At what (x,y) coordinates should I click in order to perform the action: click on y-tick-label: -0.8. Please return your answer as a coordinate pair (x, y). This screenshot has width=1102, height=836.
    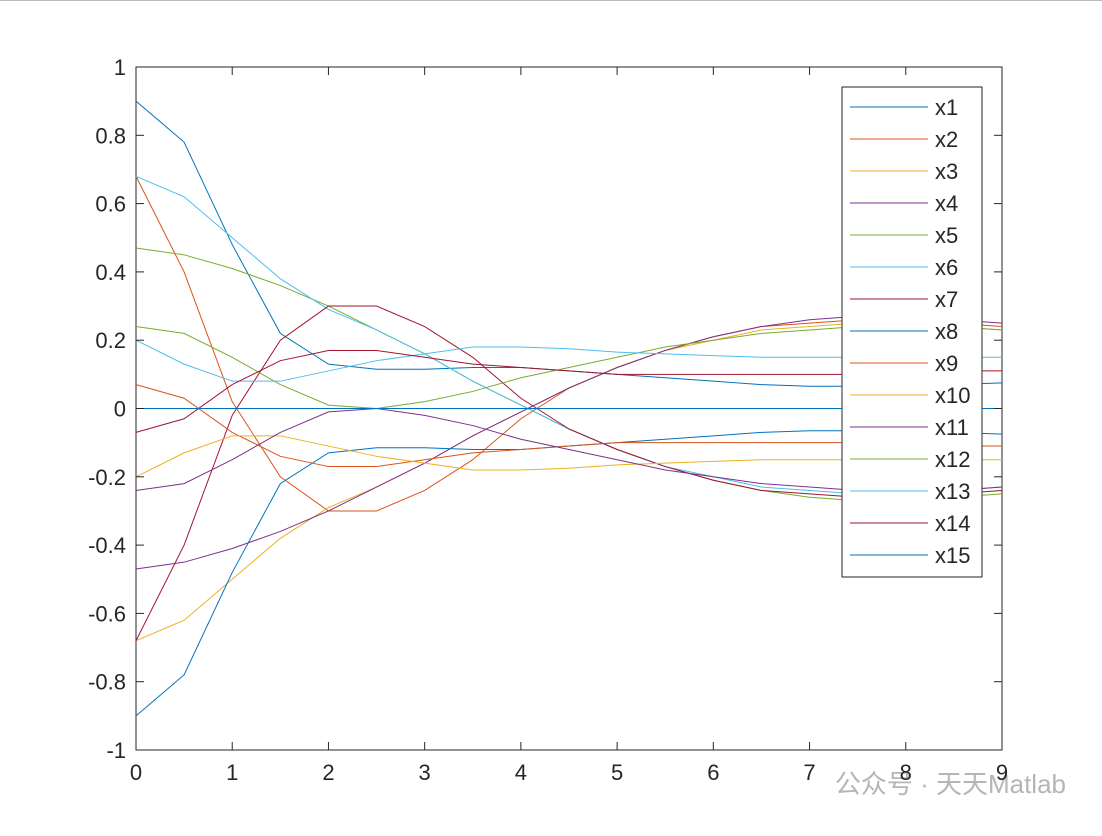
    Looking at the image, I should click on (107, 682).